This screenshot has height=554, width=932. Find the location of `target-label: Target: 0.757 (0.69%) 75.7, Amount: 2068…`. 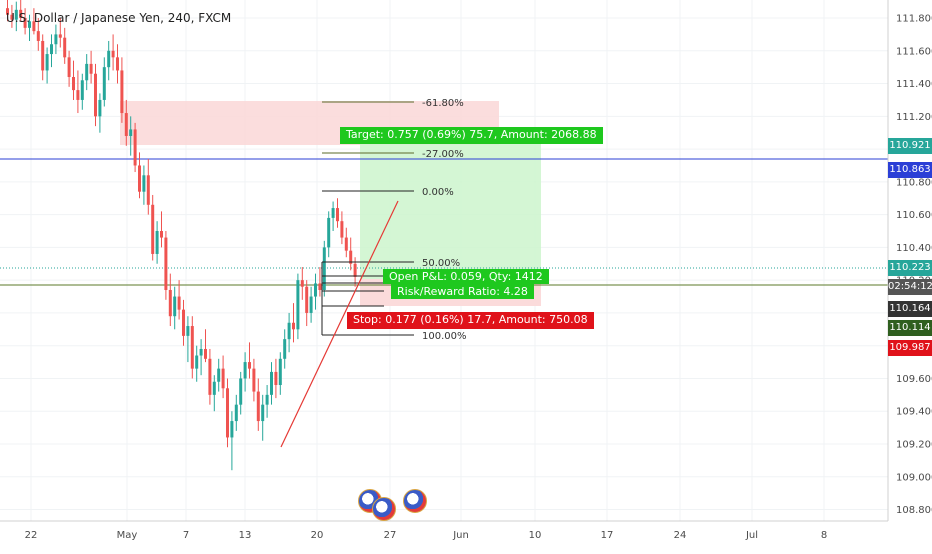

target-label: Target: 0.757 (0.69%) 75.7, Amount: 2068… is located at coordinates (471, 135).